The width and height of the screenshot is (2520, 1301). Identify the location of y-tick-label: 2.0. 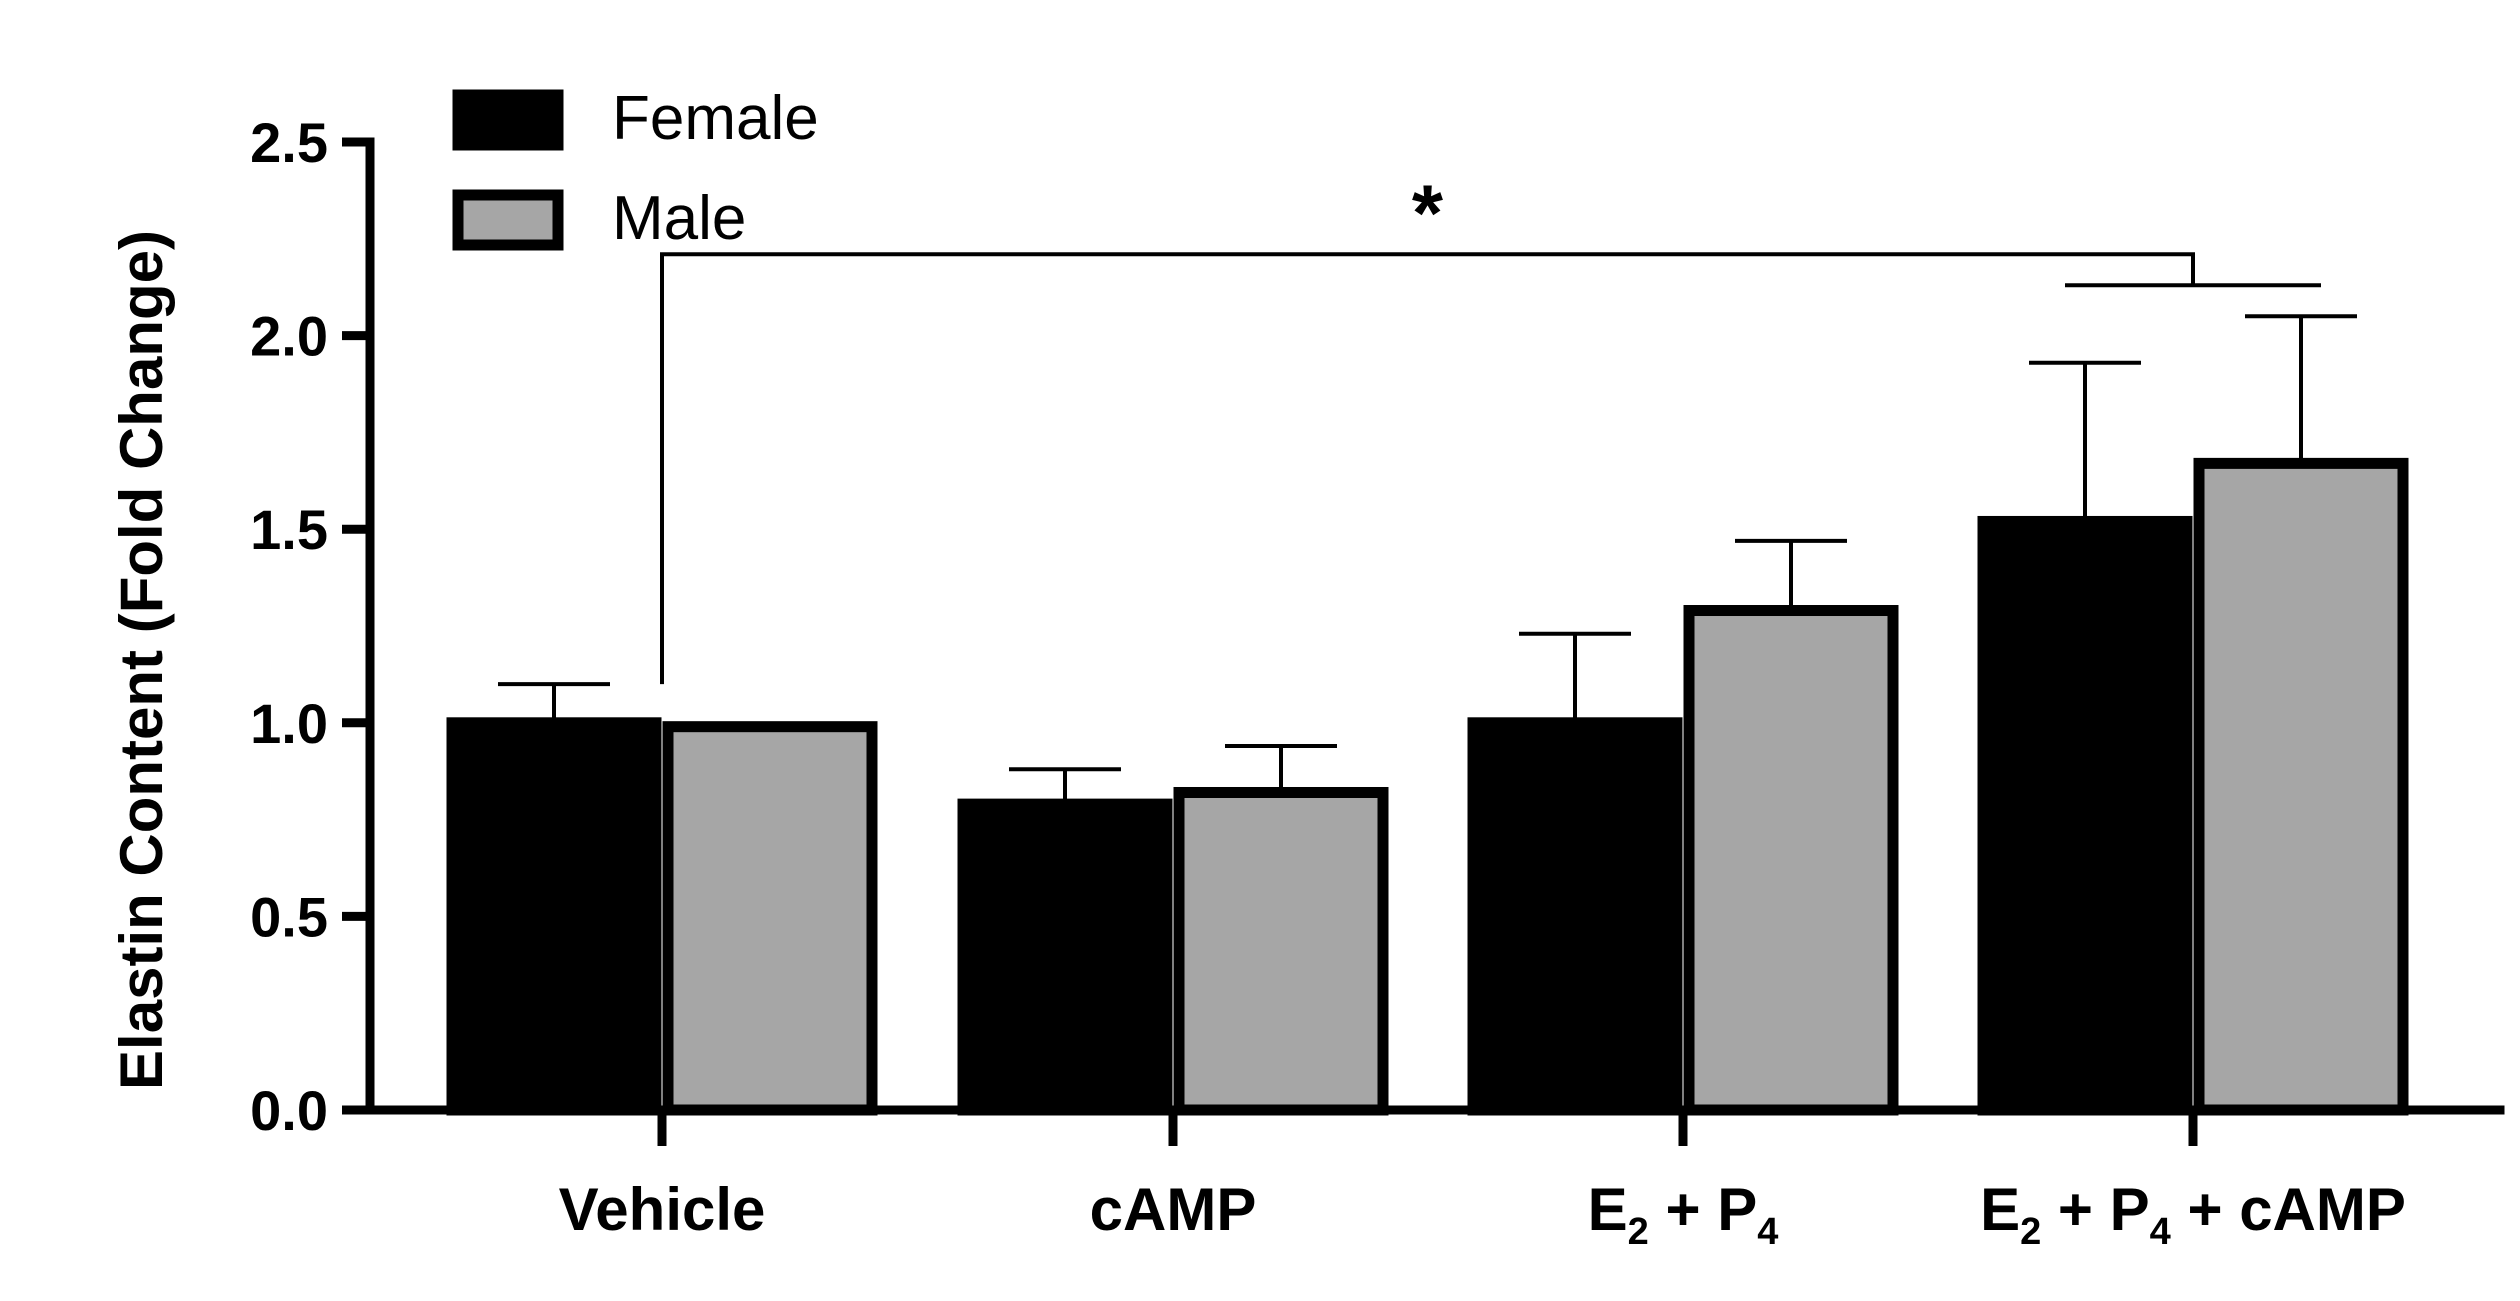
(289, 336).